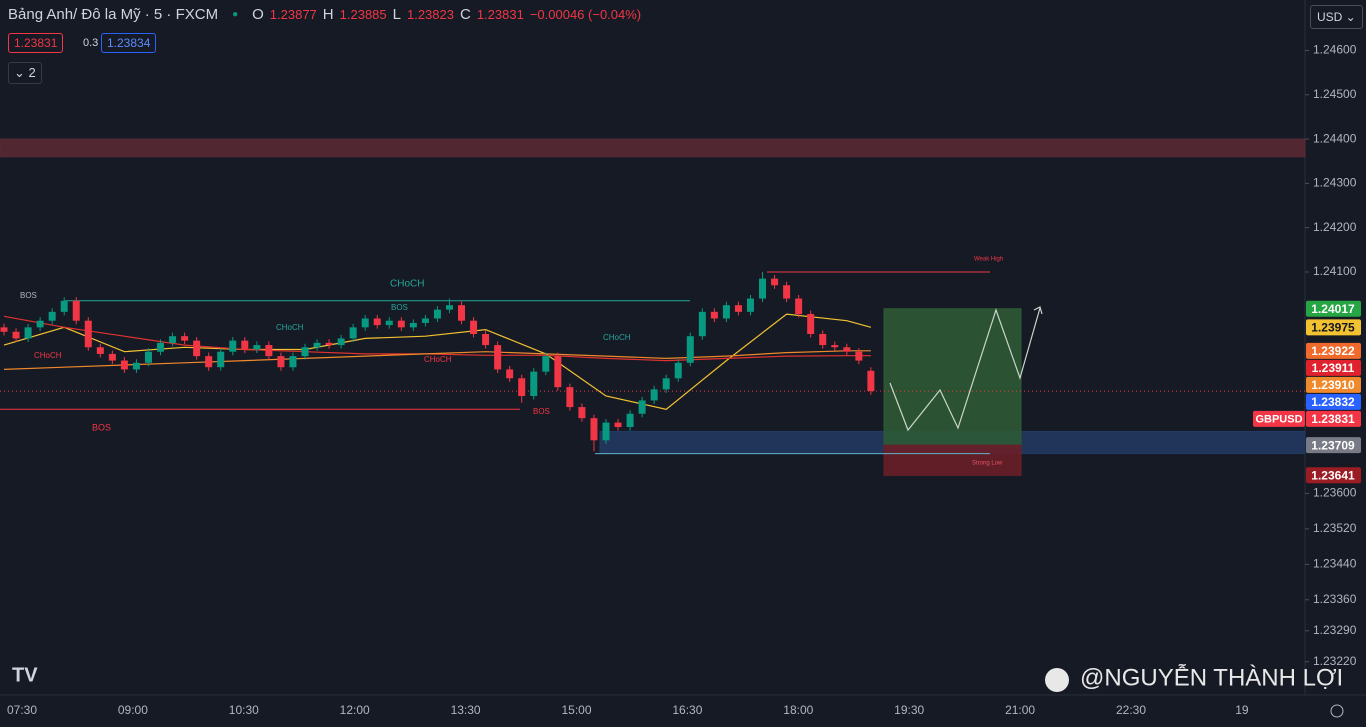 The image size is (1366, 727). I want to click on watermark: @NGUYỄN THÀNH LỢI, so click(1211, 676).